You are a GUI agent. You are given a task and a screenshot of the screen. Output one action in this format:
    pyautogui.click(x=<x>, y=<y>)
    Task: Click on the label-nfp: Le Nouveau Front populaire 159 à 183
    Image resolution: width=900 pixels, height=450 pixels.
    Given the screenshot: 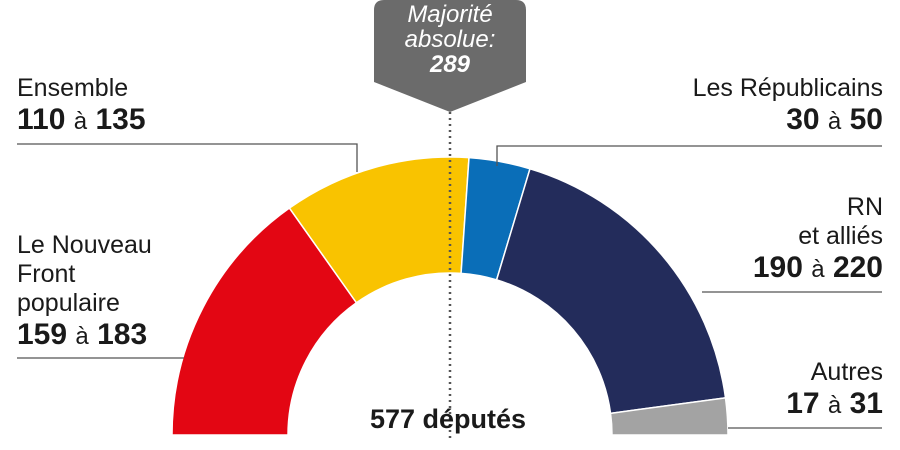 What is the action you would take?
    pyautogui.click(x=84, y=292)
    